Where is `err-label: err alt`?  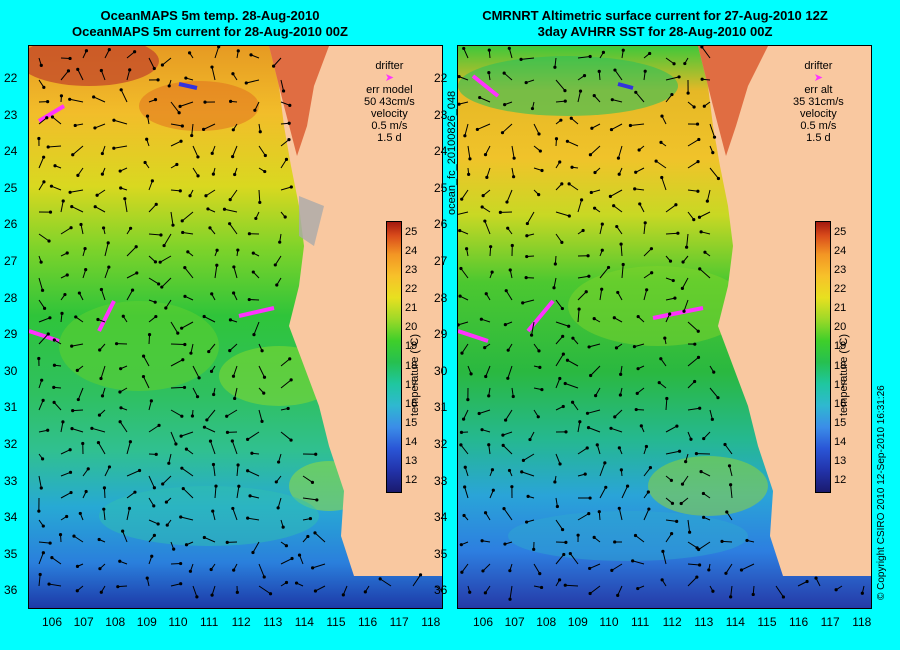
err-label: err alt is located at coordinates (818, 90).